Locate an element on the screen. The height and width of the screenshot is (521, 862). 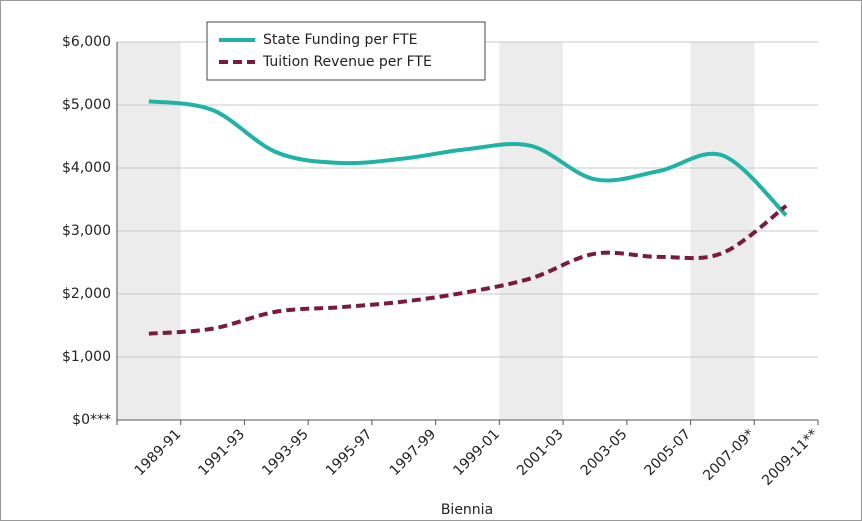
y-tick-label: $5,000 is located at coordinates (86, 105).